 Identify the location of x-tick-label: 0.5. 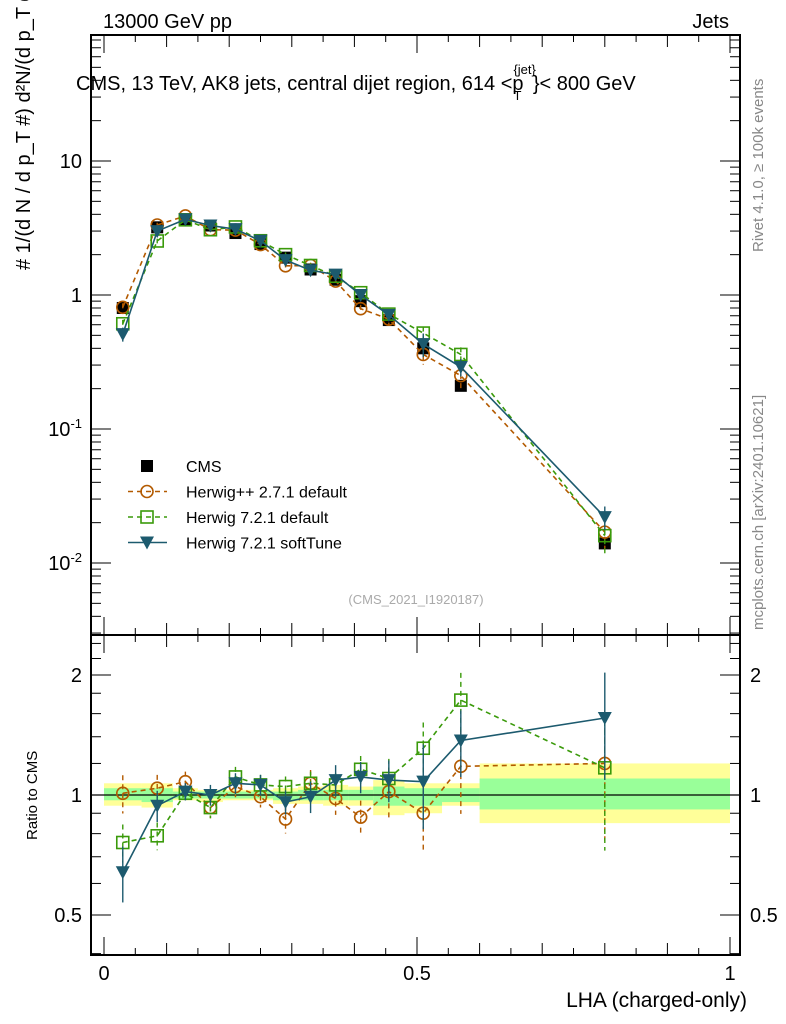
(417, 974).